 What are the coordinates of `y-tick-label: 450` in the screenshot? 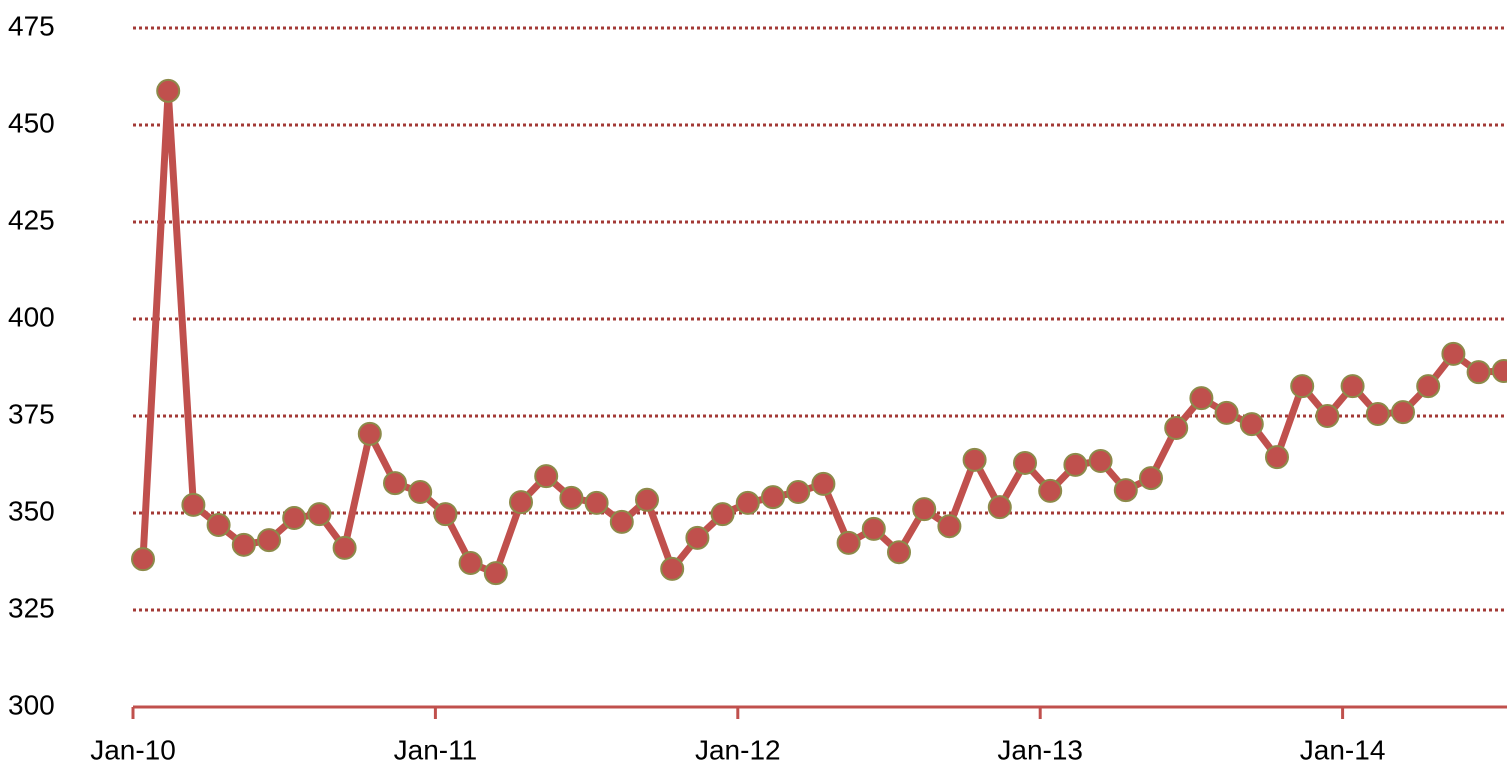 It's located at (31, 122).